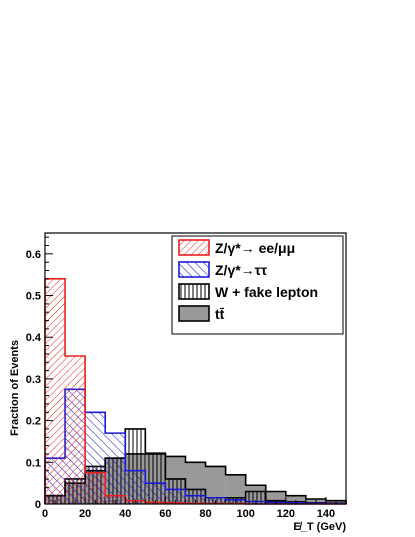  I want to click on legend-label-3: tt̄, so click(220, 314).